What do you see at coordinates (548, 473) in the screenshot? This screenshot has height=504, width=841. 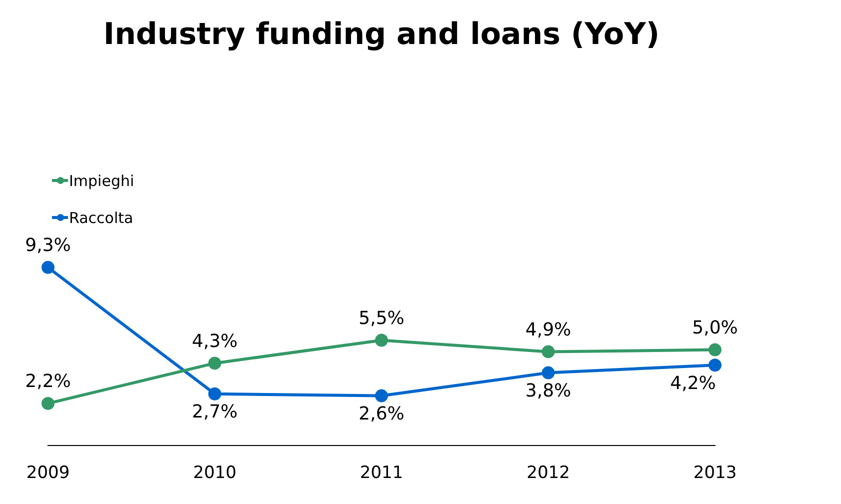 I see `x-tick-label: 2012` at bounding box center [548, 473].